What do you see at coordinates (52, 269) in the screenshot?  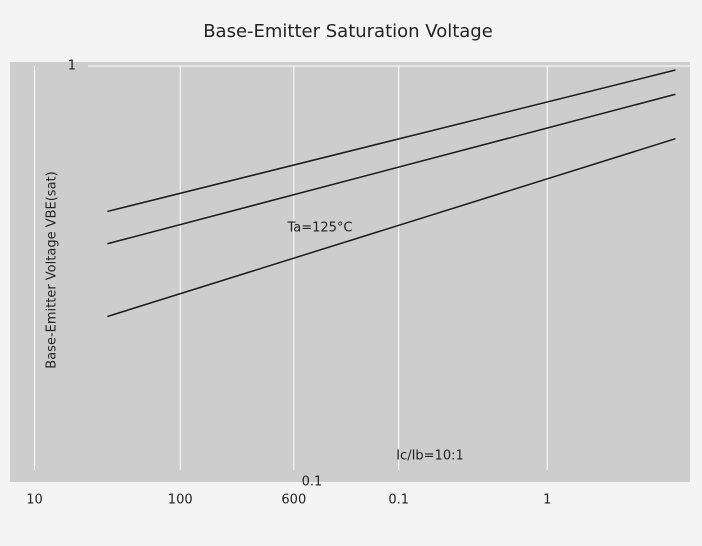 I see `y-axis-label: Base-Emitter Voltage VBE(sat)` at bounding box center [52, 269].